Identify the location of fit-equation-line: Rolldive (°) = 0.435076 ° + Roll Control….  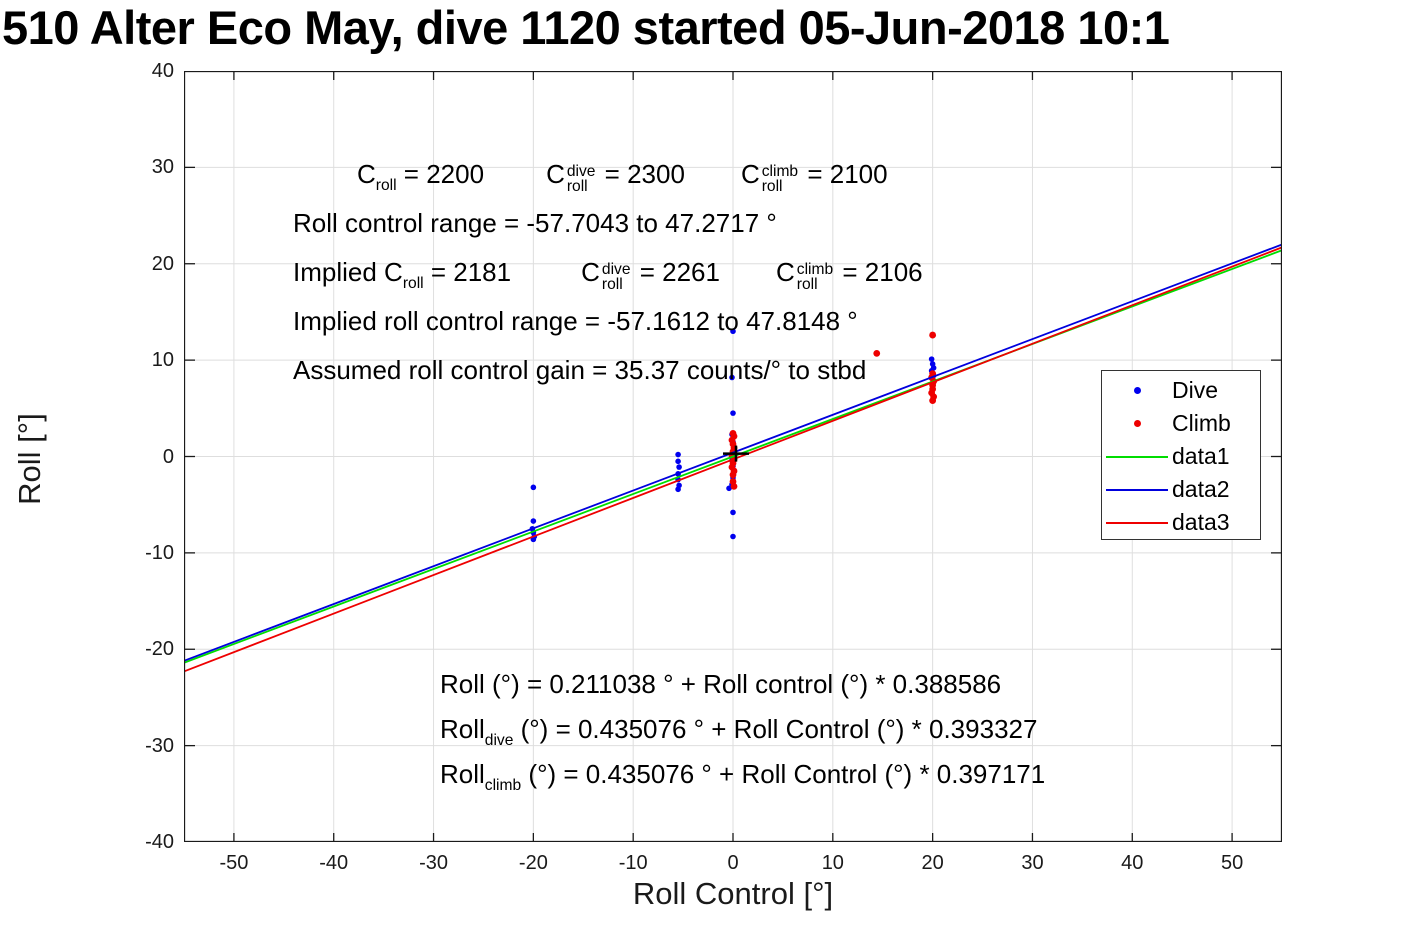
(742, 729).